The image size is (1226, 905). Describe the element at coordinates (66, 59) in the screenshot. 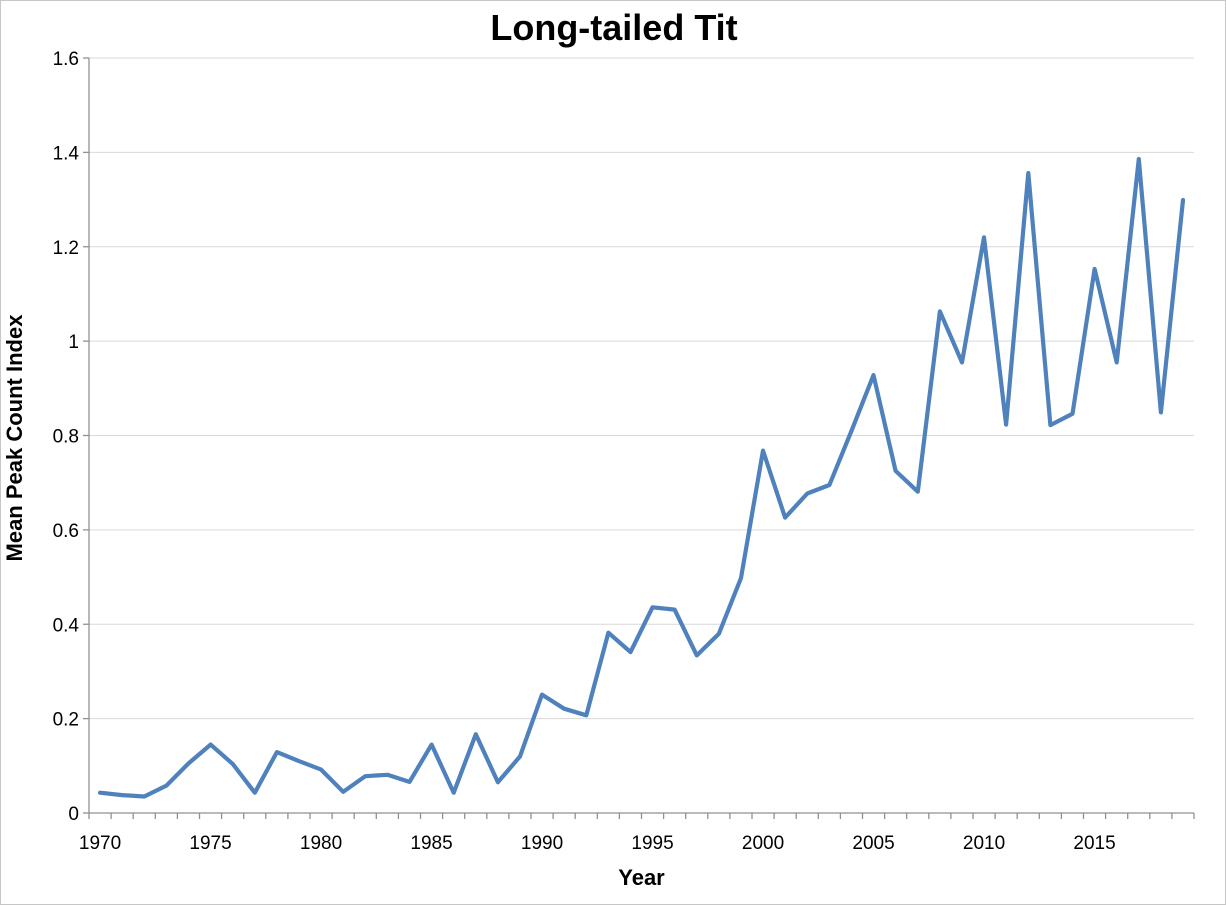

I see `y-tick-label: 1.6` at that location.